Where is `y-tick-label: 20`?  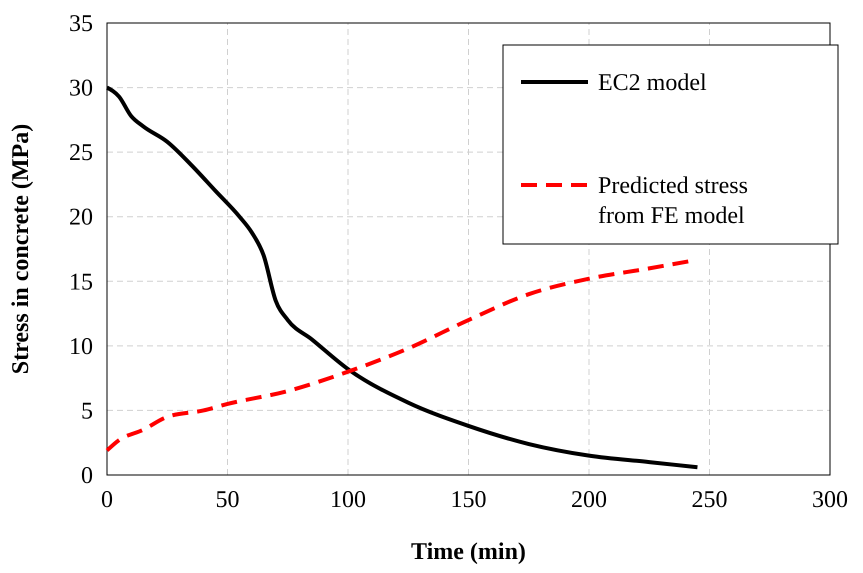
y-tick-label: 20 is located at coordinates (81, 217).